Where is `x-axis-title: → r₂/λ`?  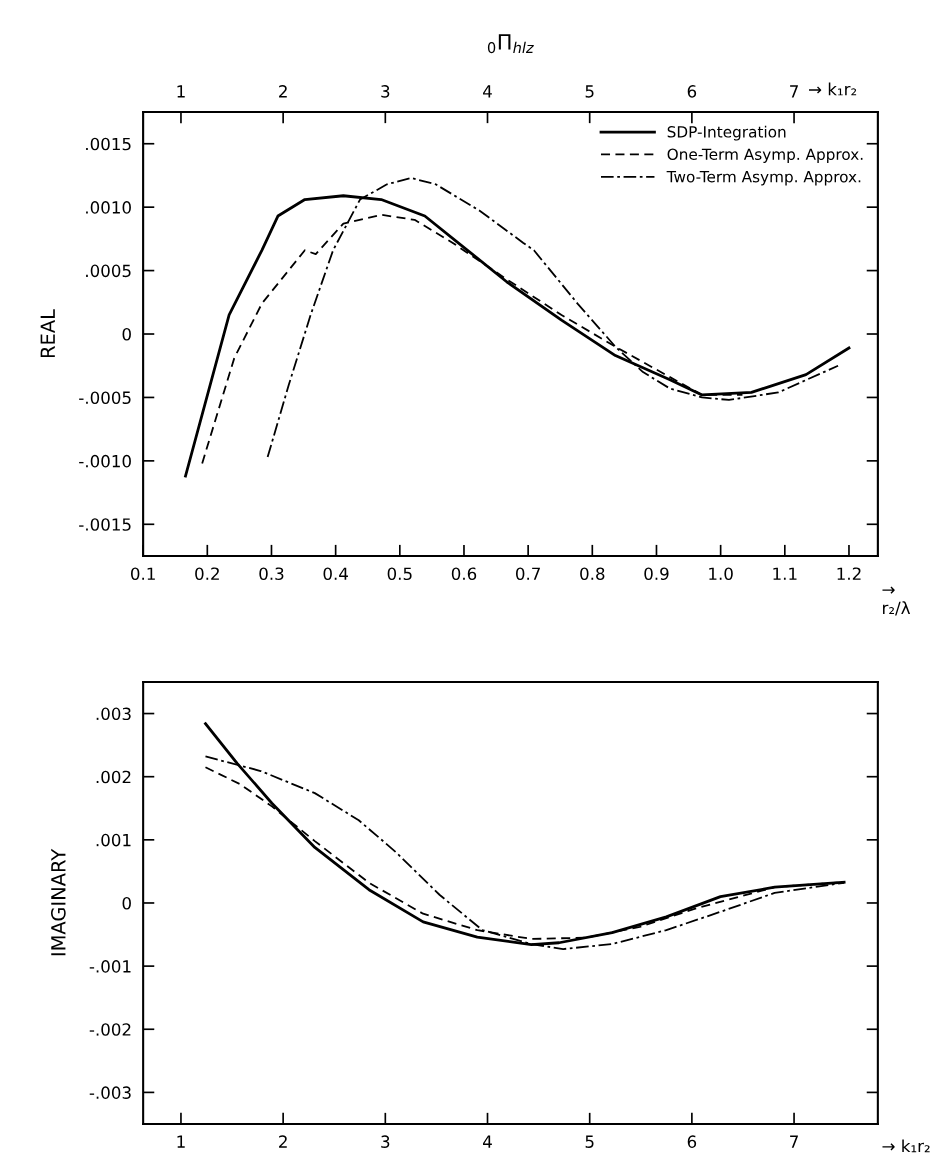 x-axis-title: → r₂/λ is located at coordinates (896, 601).